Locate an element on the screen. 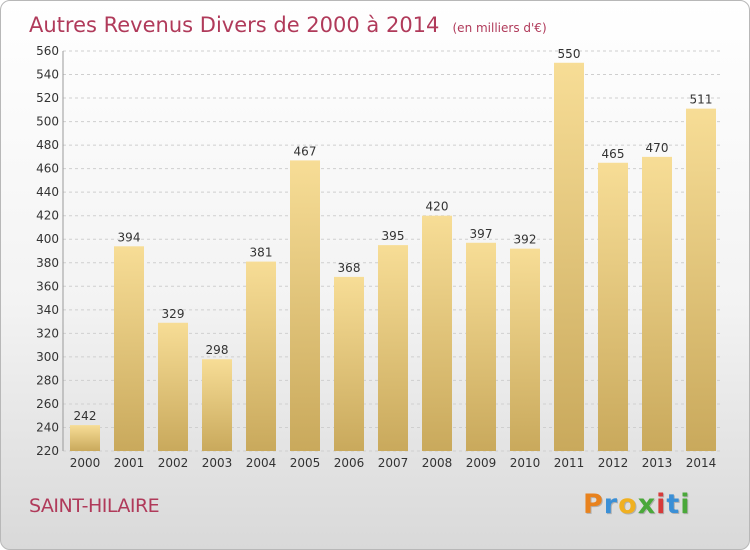 The image size is (750, 550). y-tick-label: 460 is located at coordinates (47, 169).